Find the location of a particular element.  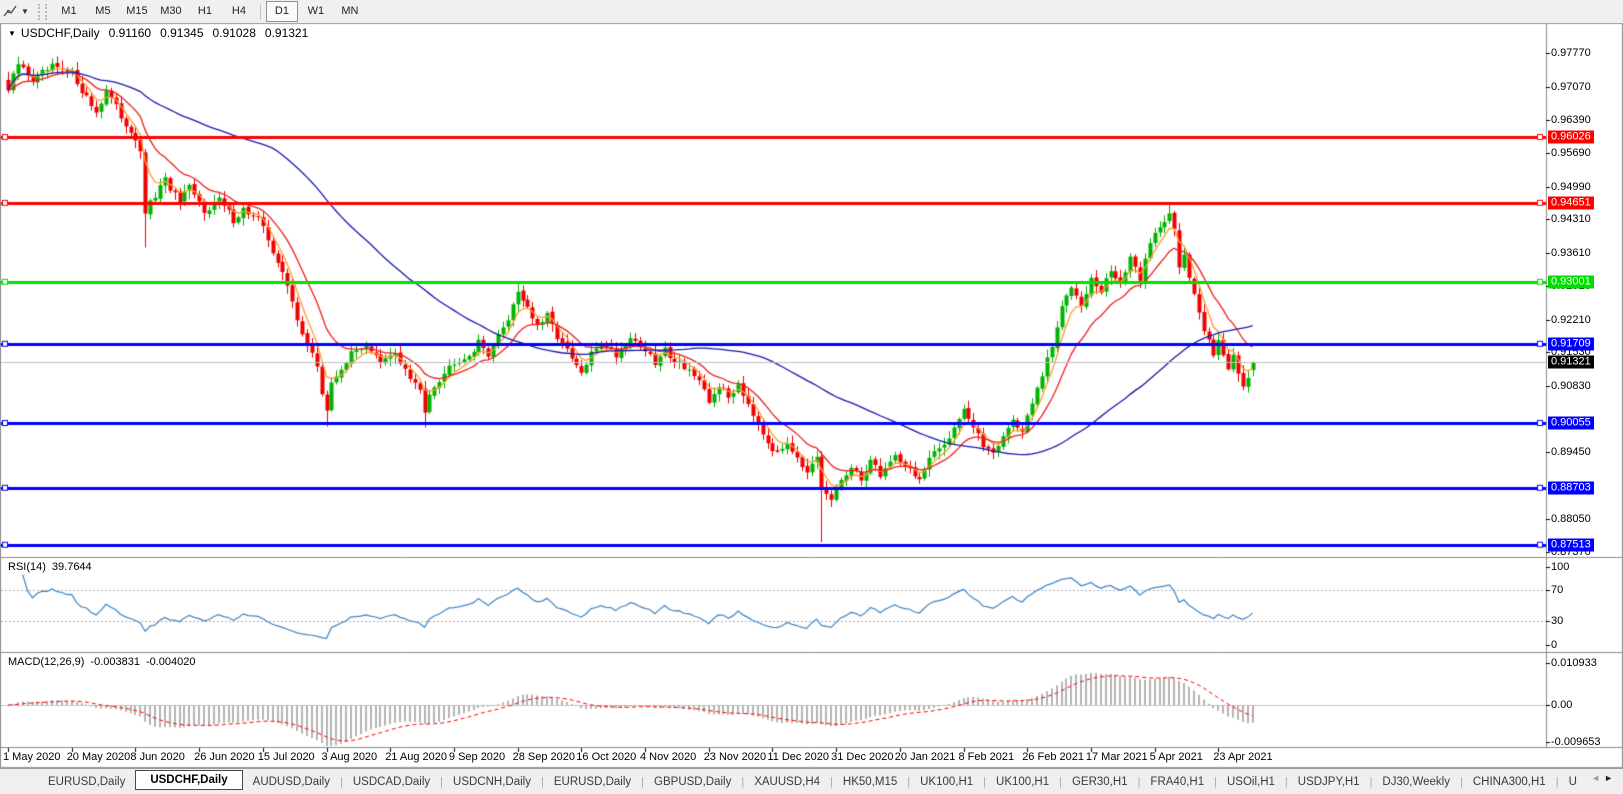

chart-tab-china300-h1: CHINA300,H1 is located at coordinates (1509, 781).